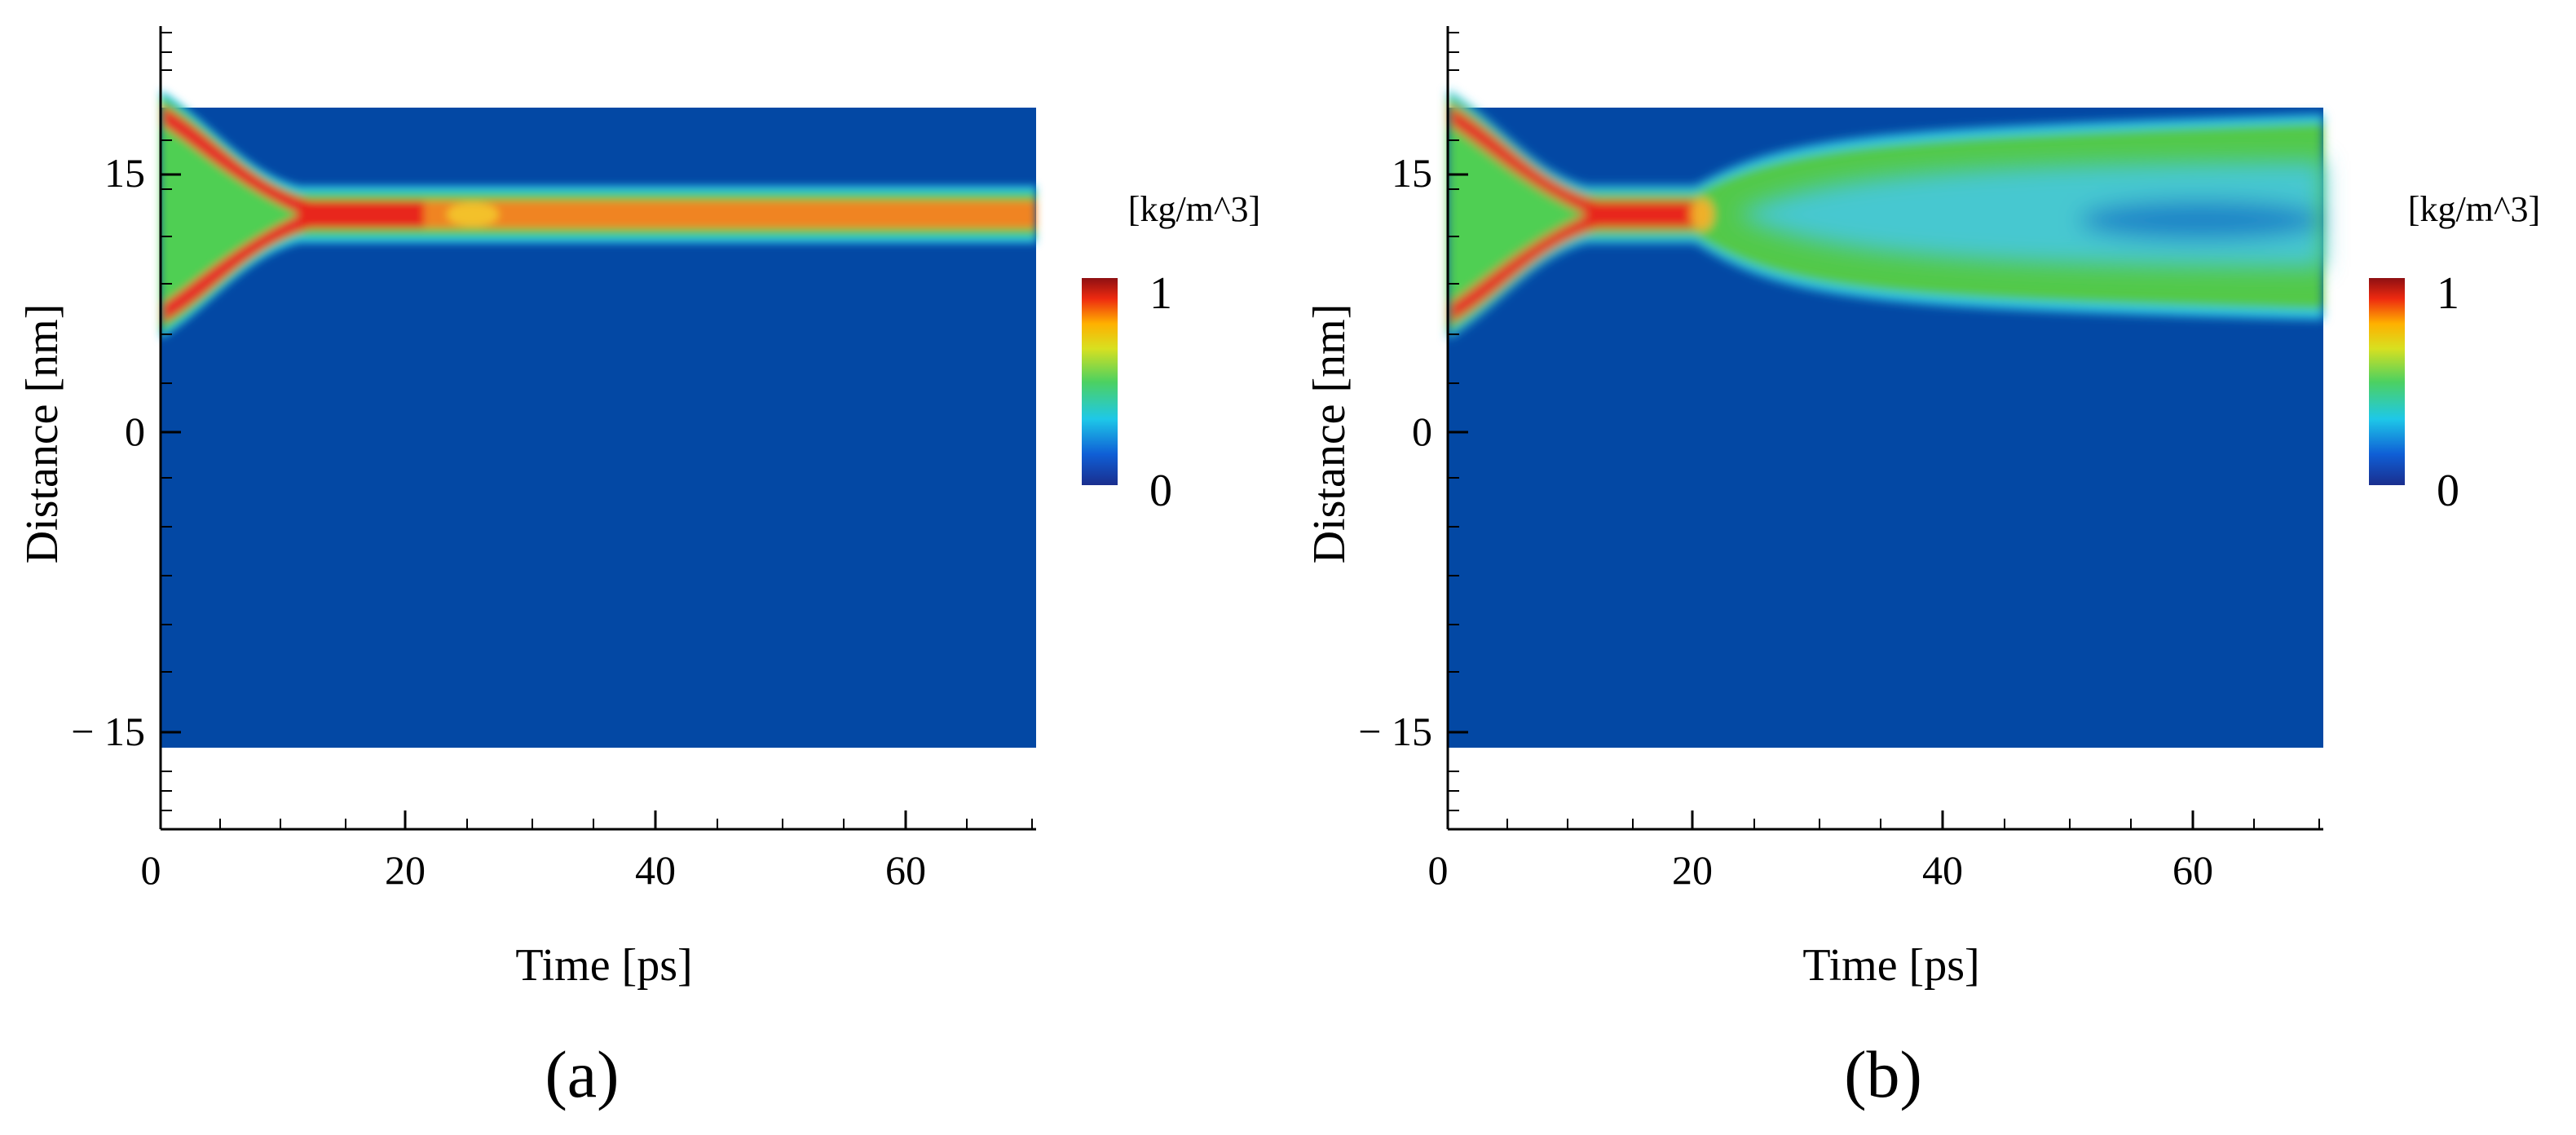 This screenshot has width=2576, height=1135. What do you see at coordinates (166, 421) in the screenshot?
I see `y-minor-ticks-a` at bounding box center [166, 421].